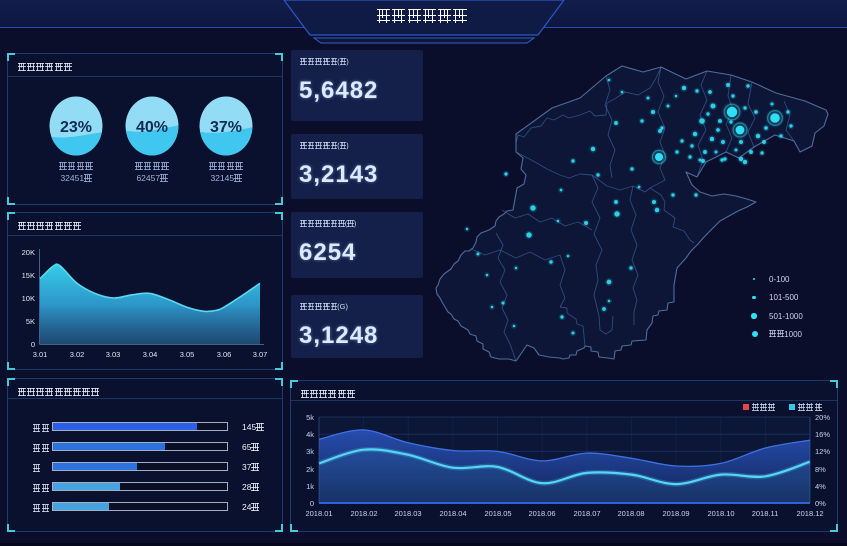 This screenshot has height=546, width=847. I want to click on svg-text: 23%, so click(76, 127).